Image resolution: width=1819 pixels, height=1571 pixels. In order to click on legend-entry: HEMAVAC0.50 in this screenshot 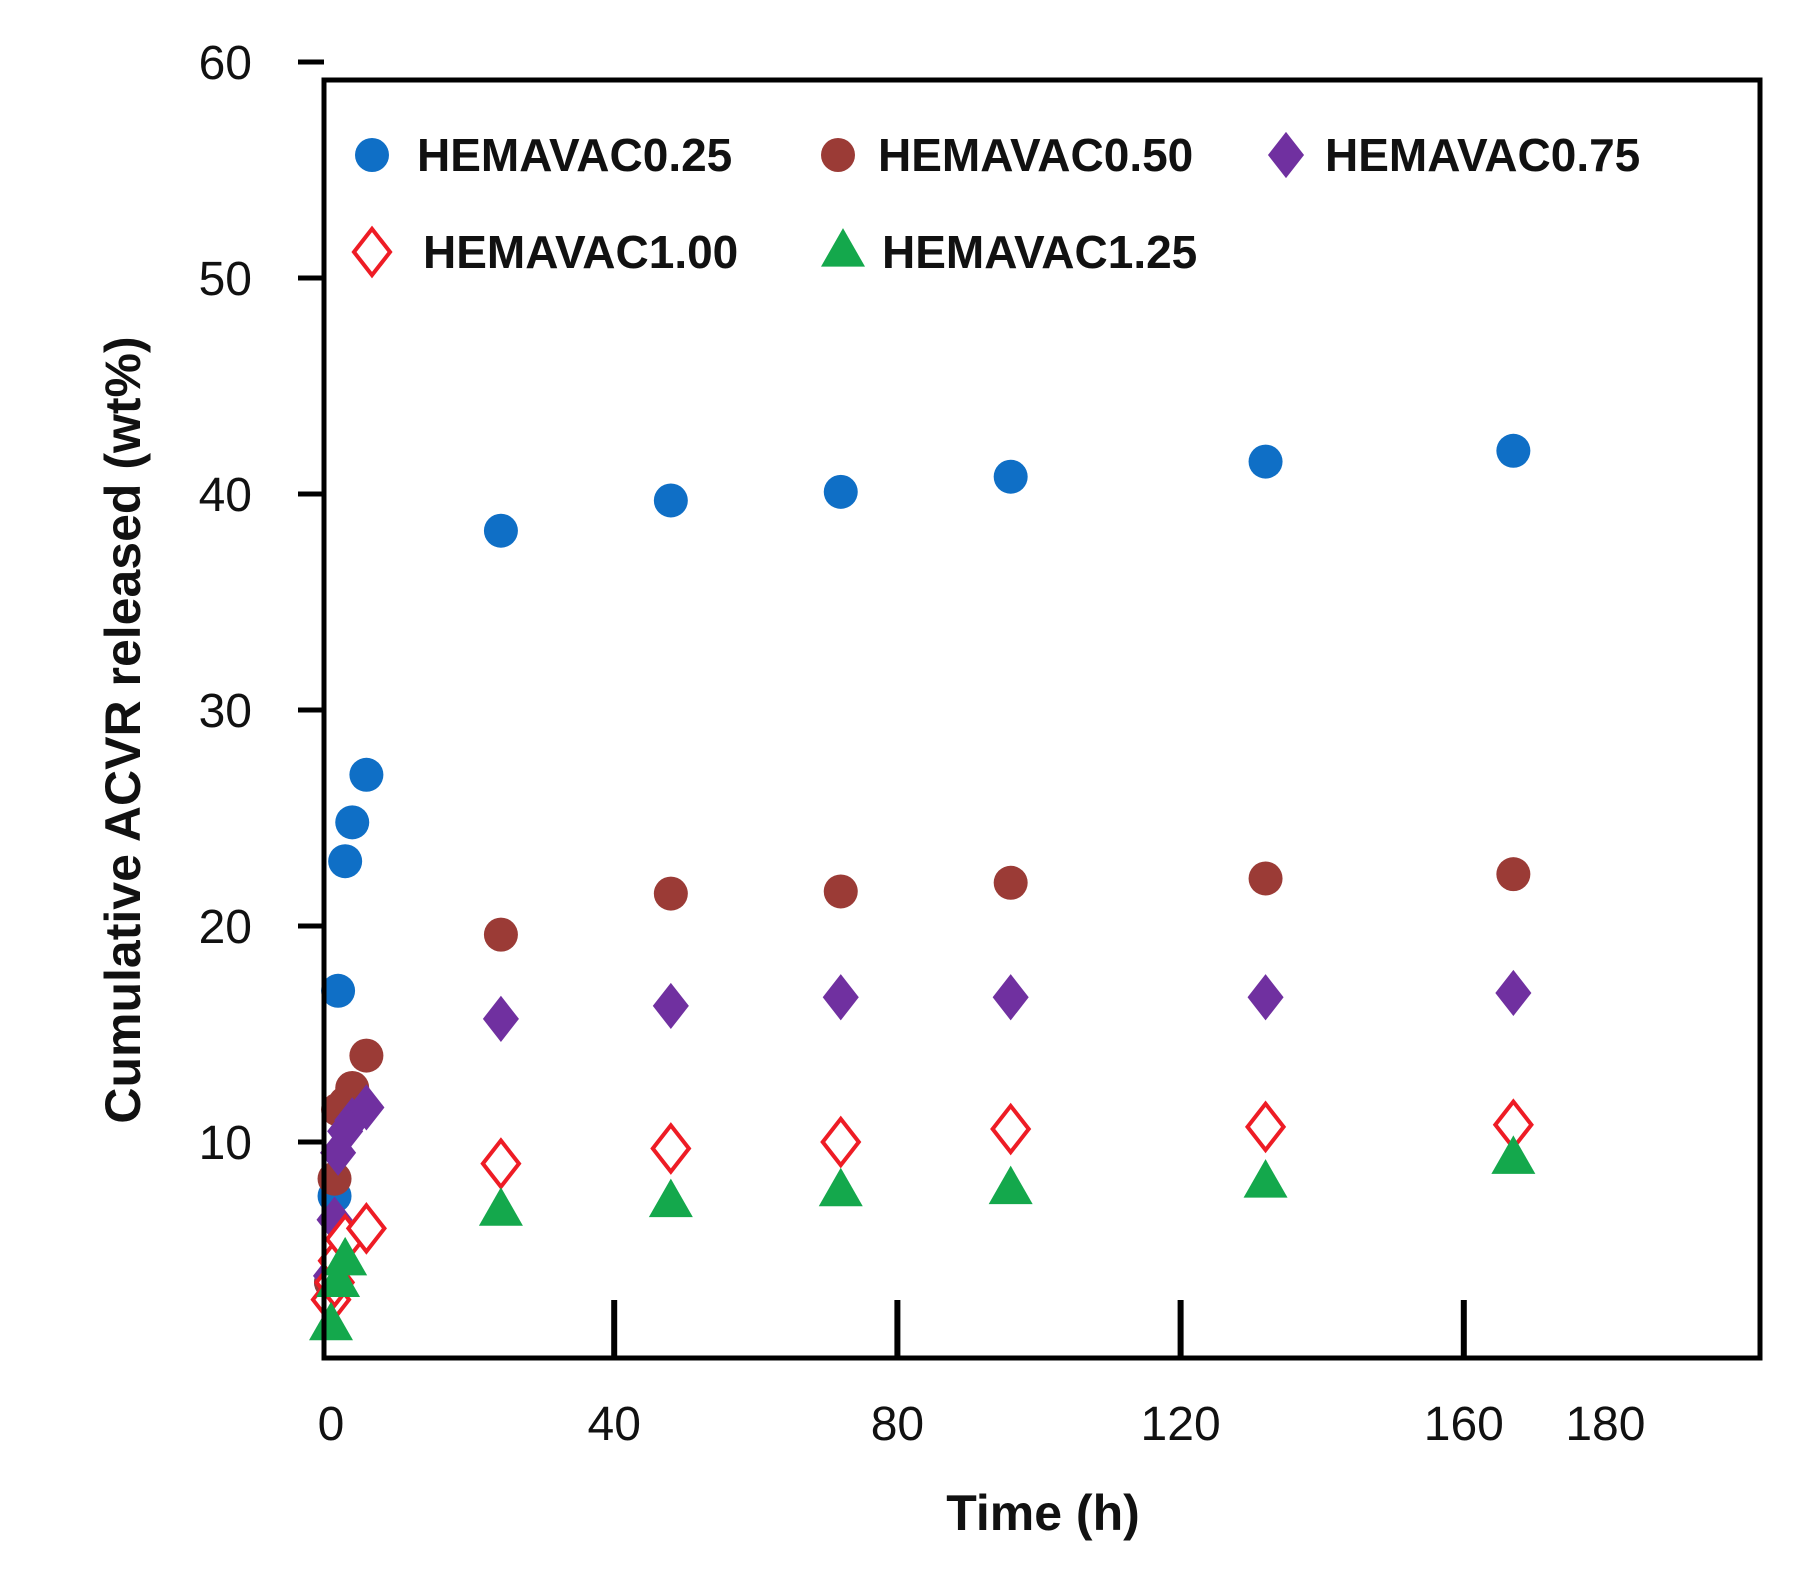, I will do `click(1007, 155)`.